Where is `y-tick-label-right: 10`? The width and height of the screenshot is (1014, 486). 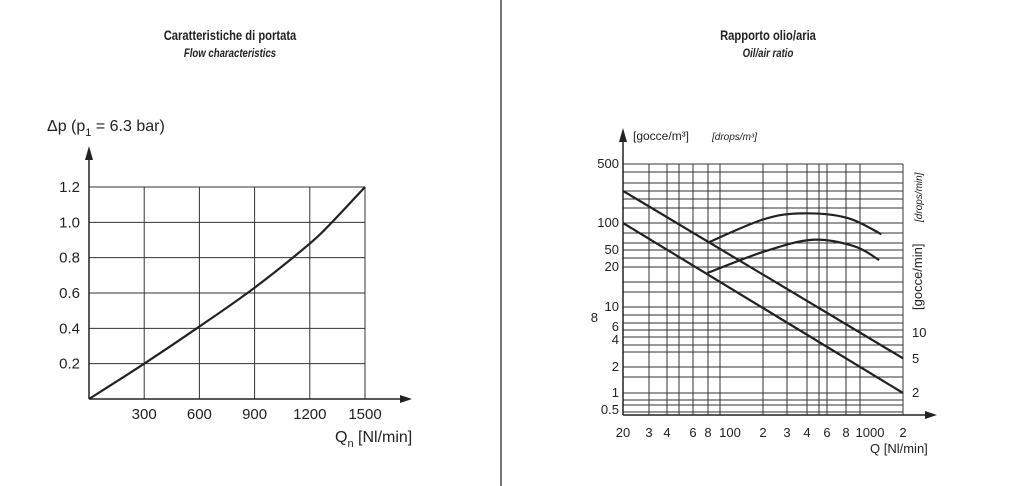
y-tick-label-right: 10 is located at coordinates (919, 332).